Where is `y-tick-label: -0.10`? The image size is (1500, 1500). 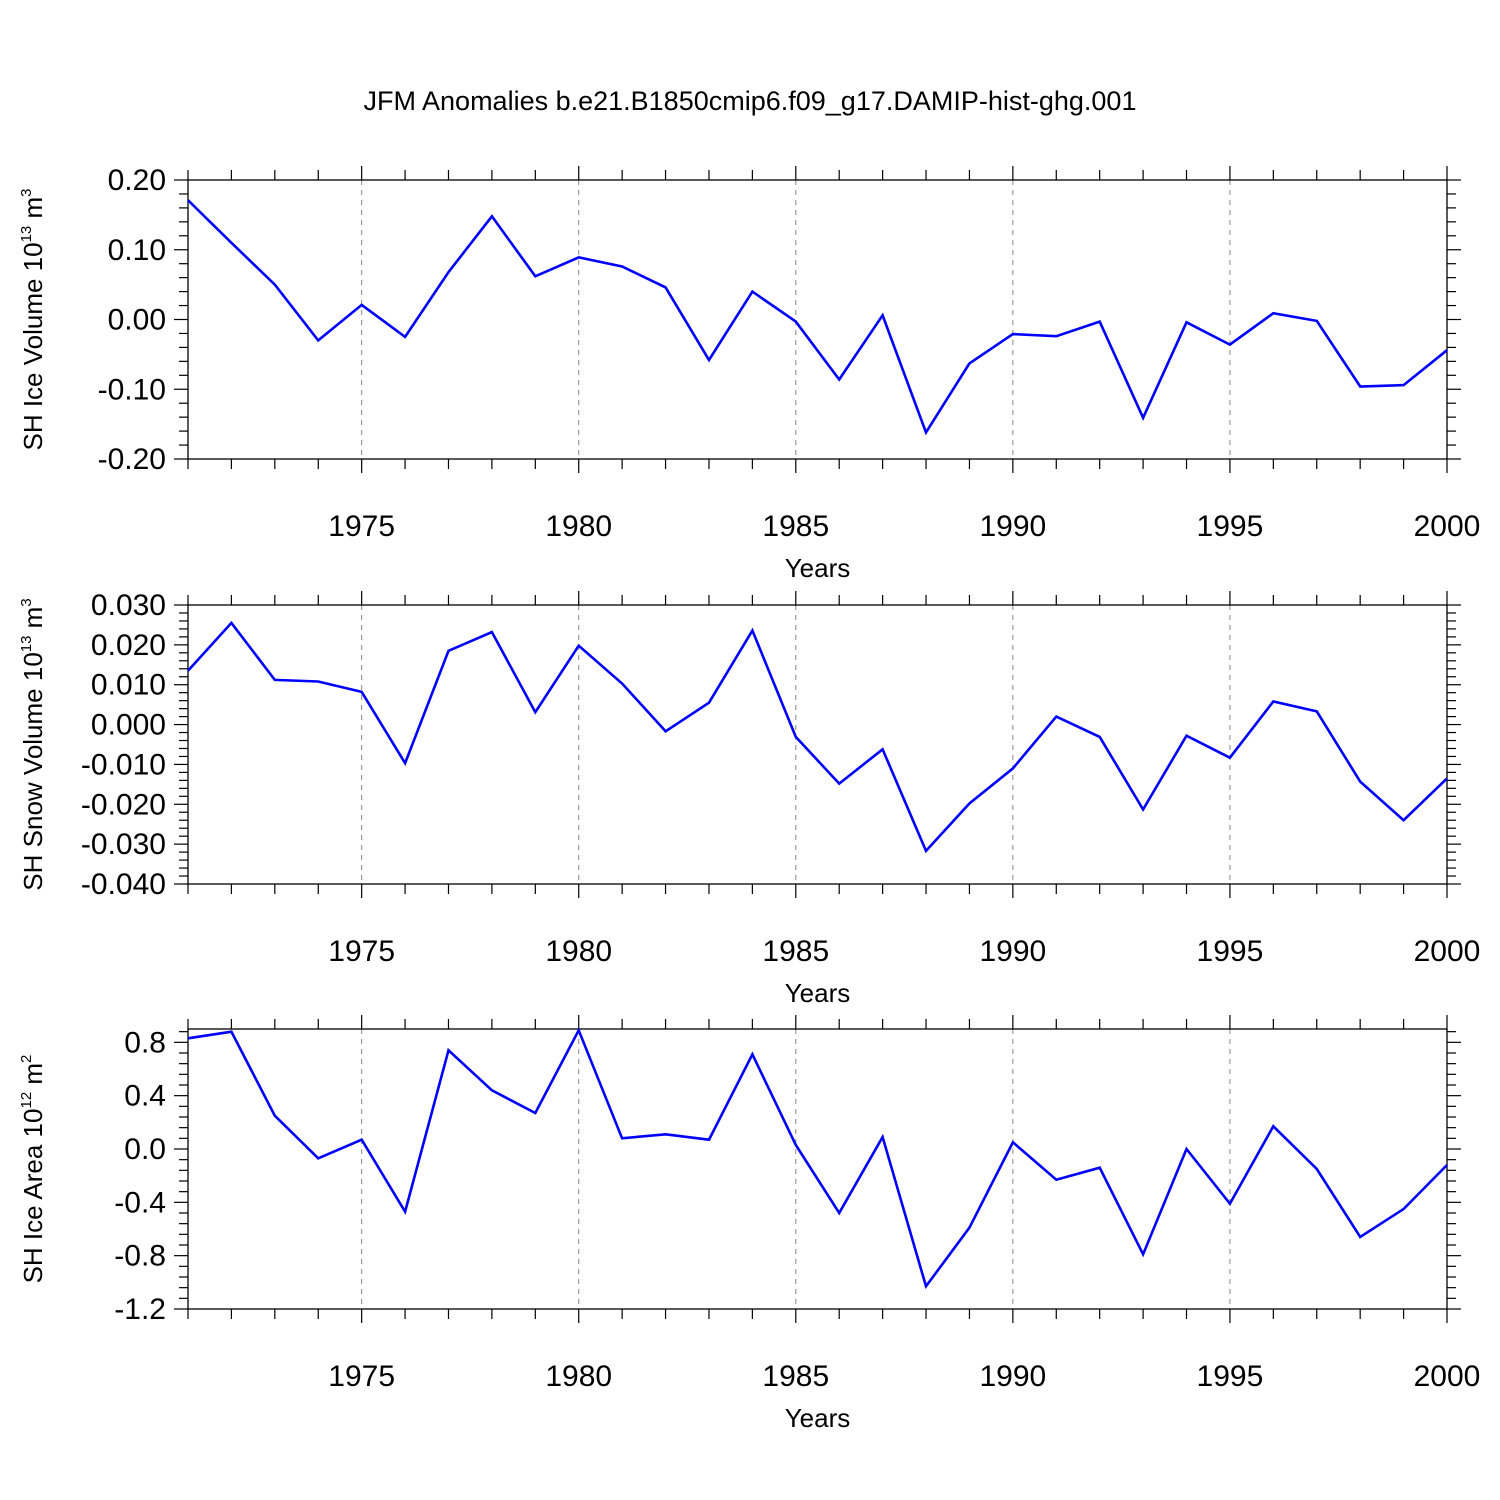
y-tick-label: -0.10 is located at coordinates (132, 389).